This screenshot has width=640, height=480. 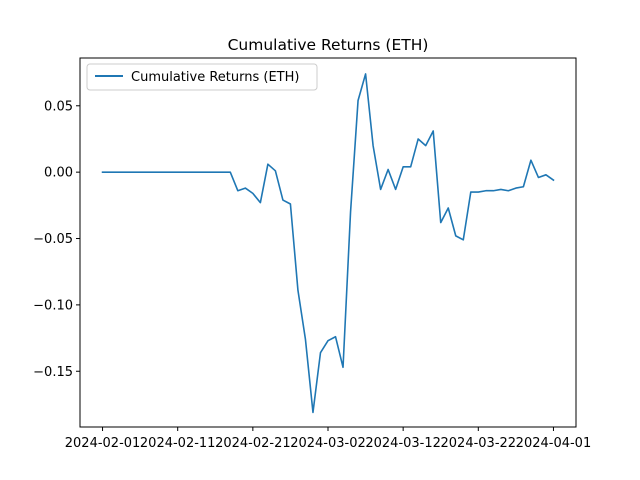 I want to click on chart-title: Cumulative Returns (ETH), so click(x=328, y=45).